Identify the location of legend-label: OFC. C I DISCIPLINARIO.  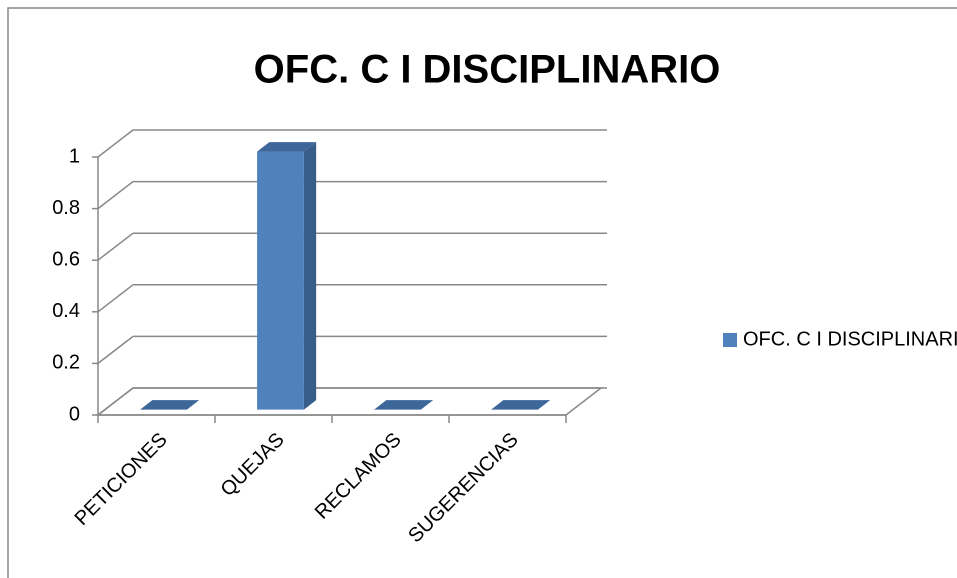
(850, 339).